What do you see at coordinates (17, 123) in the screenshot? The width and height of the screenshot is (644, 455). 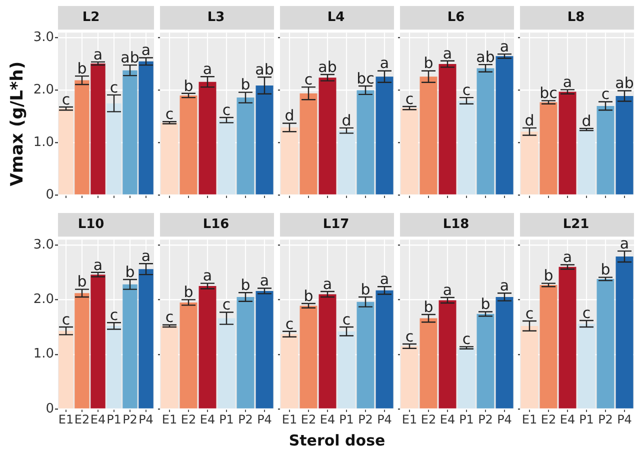 I see `y-axis-title: Vmax (g/L*h)` at bounding box center [17, 123].